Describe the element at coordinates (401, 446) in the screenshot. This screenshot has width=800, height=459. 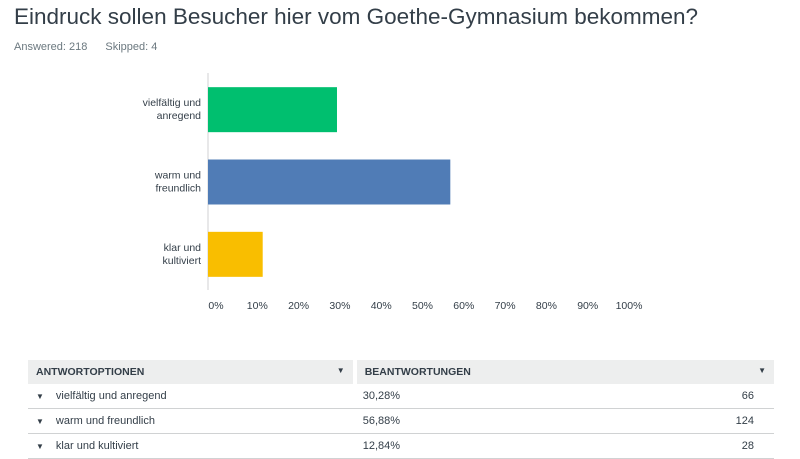
I see `table-row: ▼ klar und kultiviert 12,84% 28` at that location.